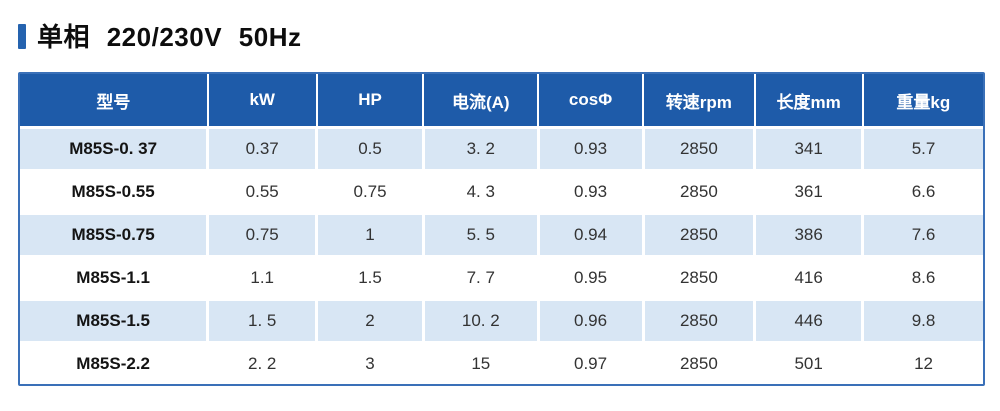 This screenshot has height=411, width=1000. I want to click on title-accent-bar, so click(22, 36).